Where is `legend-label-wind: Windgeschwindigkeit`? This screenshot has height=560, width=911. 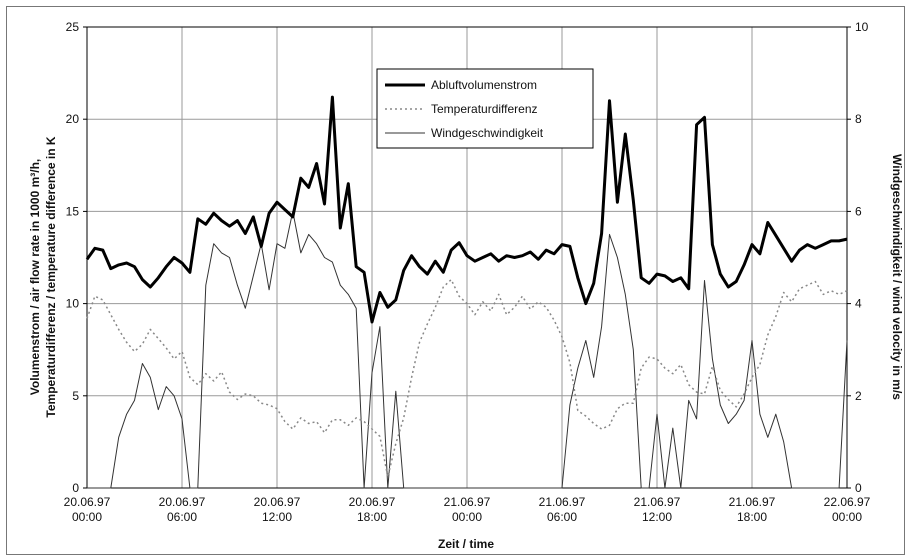
legend-label-wind: Windgeschwindigkeit is located at coordinates (487, 133).